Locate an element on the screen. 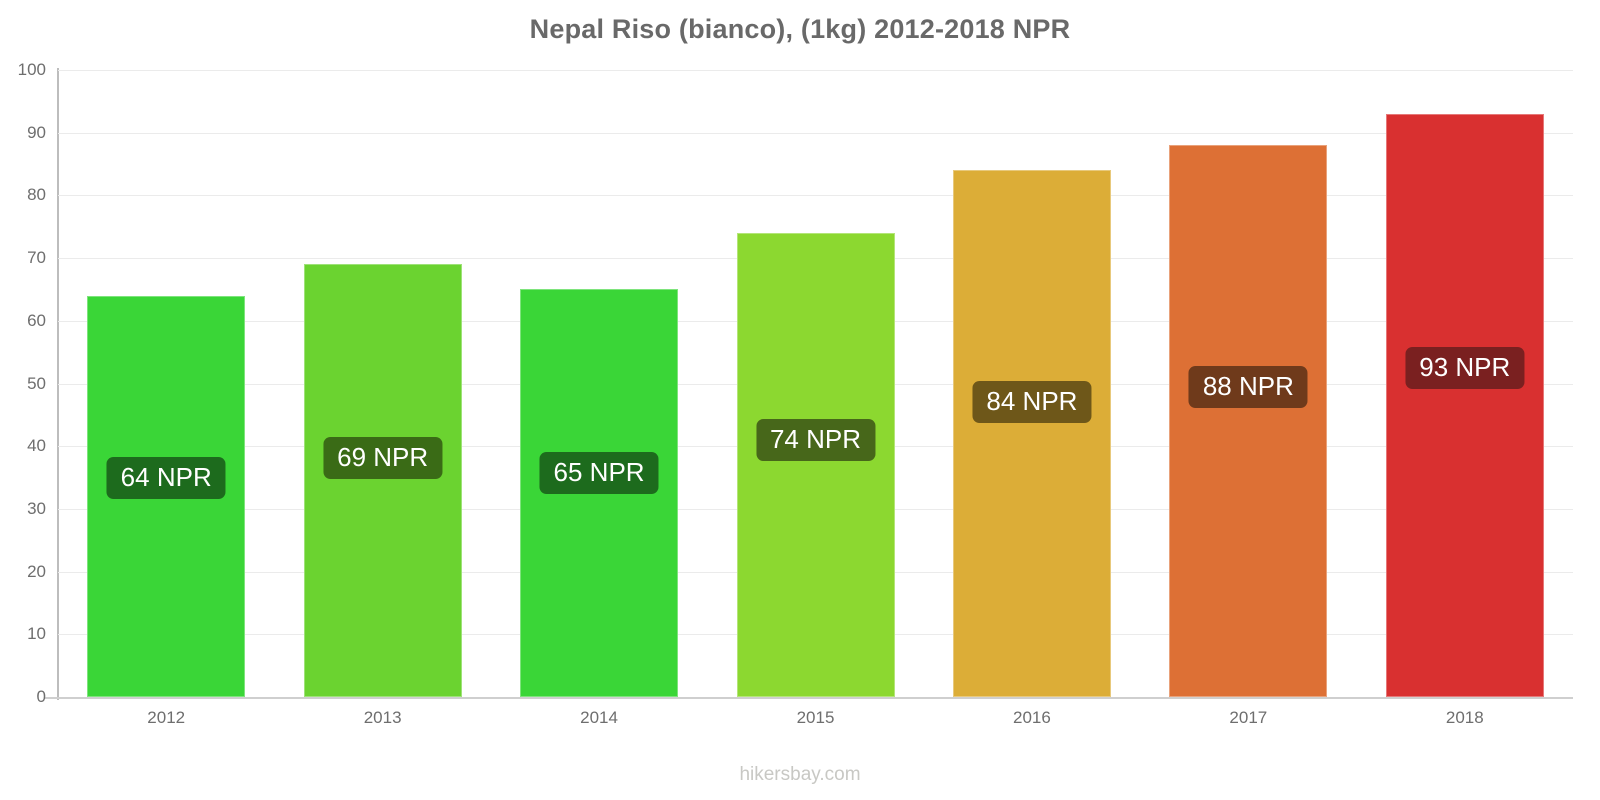 This screenshot has width=1600, height=800. bar-value-label: 88 NPR is located at coordinates (1248, 387).